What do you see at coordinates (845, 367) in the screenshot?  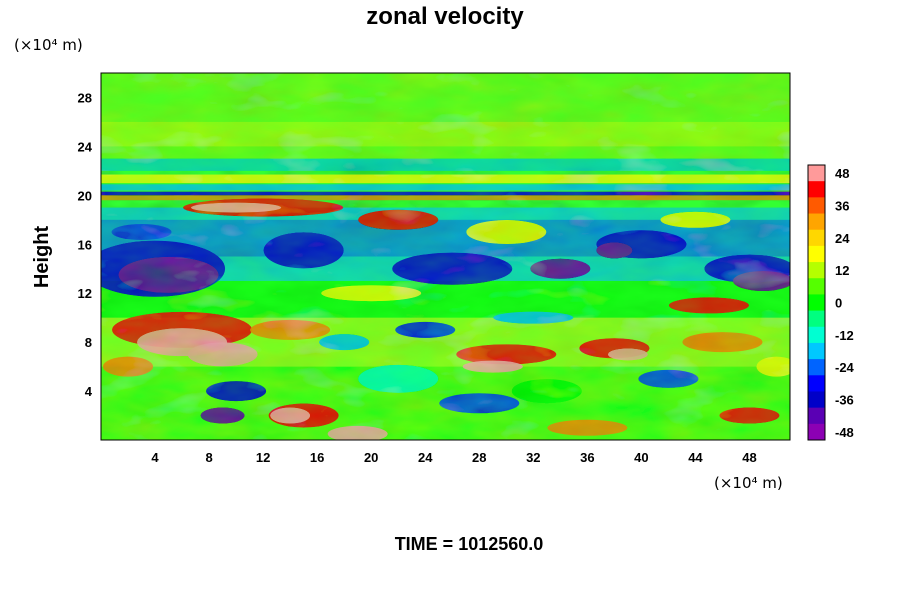 I see `colorbar-tick-label: -24` at bounding box center [845, 367].